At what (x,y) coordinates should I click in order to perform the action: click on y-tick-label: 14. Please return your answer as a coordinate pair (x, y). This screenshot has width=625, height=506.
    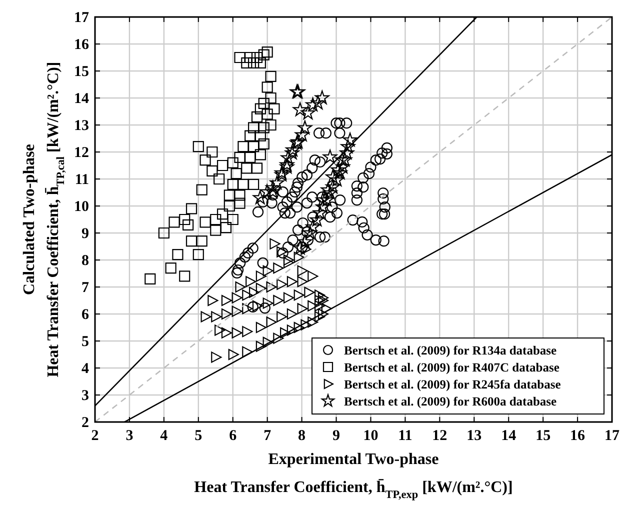
    Looking at the image, I should click on (82, 99).